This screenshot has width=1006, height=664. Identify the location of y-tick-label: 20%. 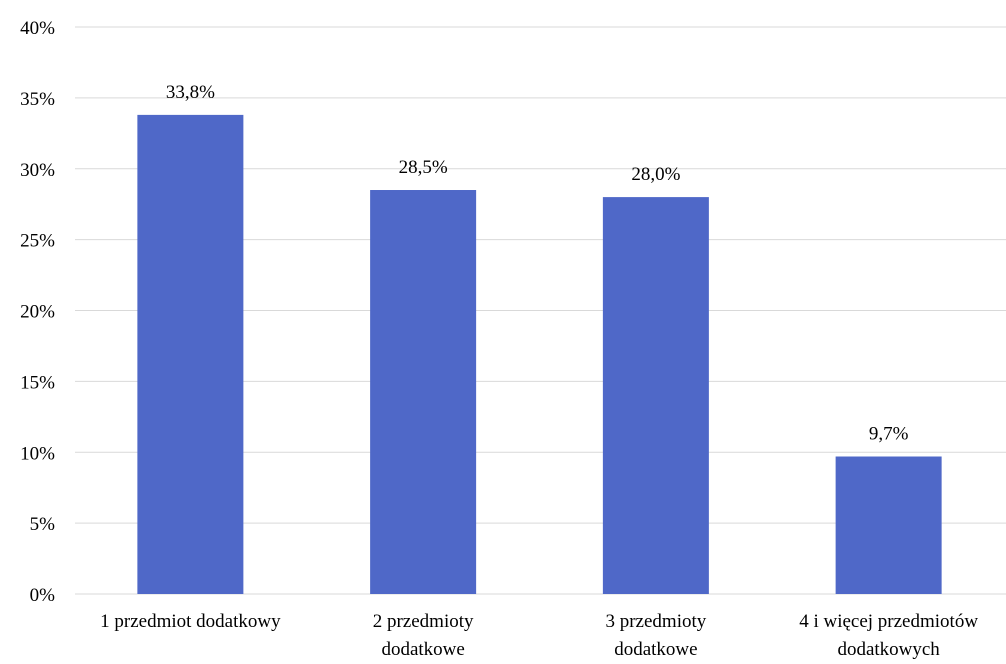
(37, 312).